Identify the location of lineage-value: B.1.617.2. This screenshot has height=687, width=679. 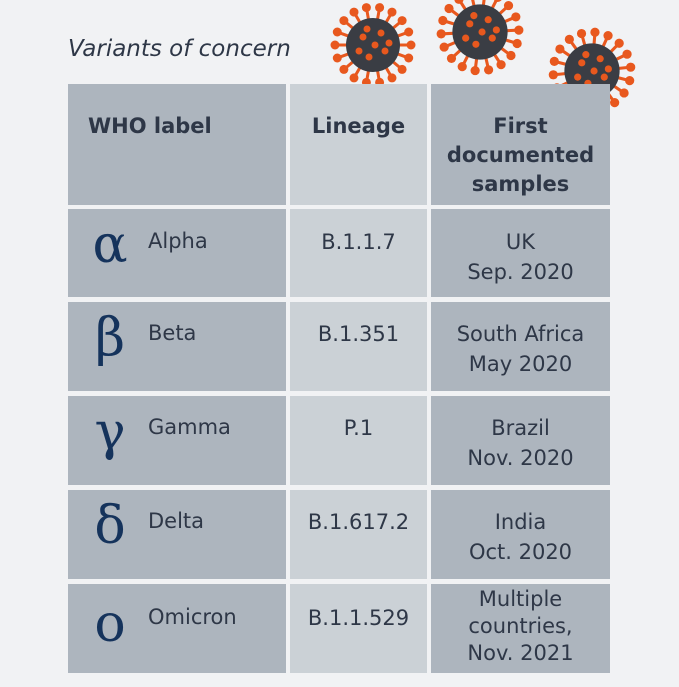
(358, 522).